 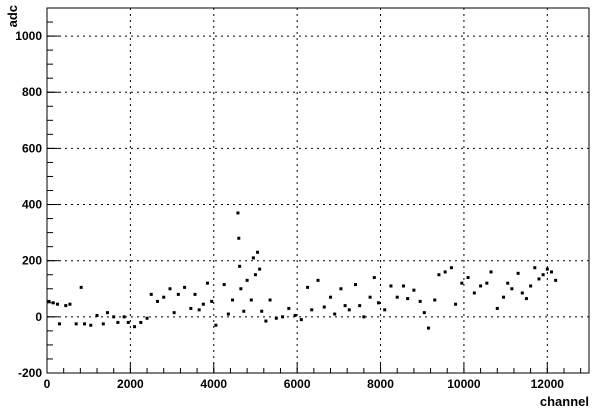 I want to click on y-tick-label: 800, so click(x=32, y=92).